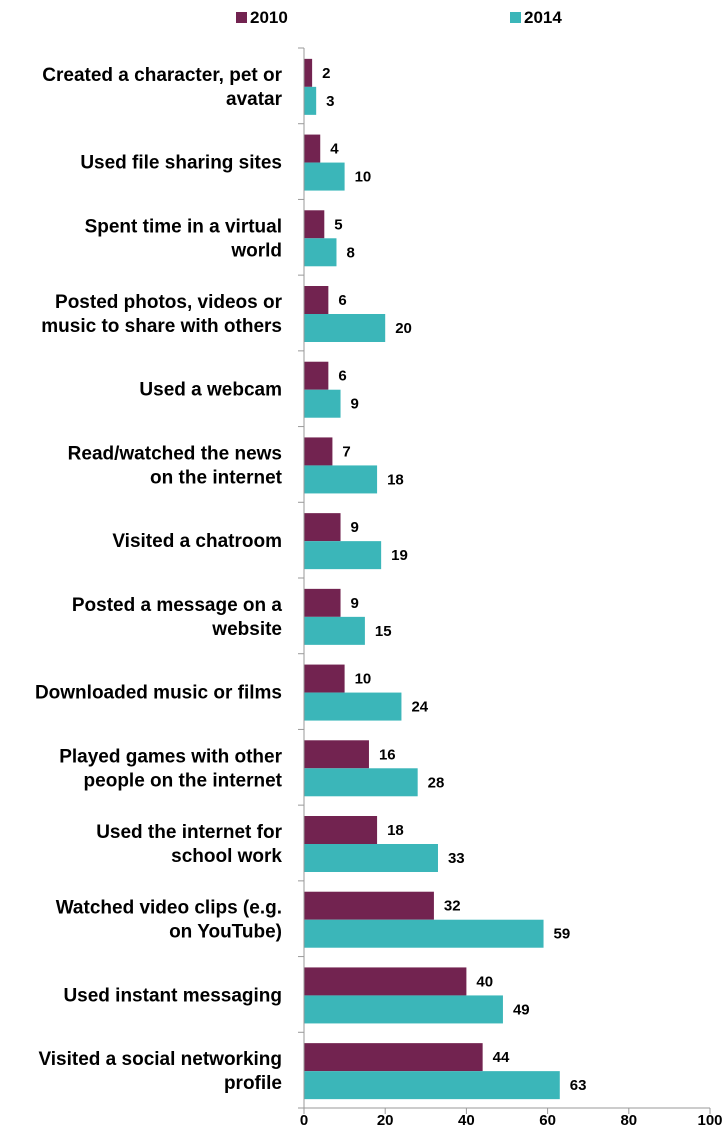 This screenshot has width=728, height=1125. Describe the element at coordinates (338, 224) in the screenshot. I see `value-label-2010-3: 5` at that location.